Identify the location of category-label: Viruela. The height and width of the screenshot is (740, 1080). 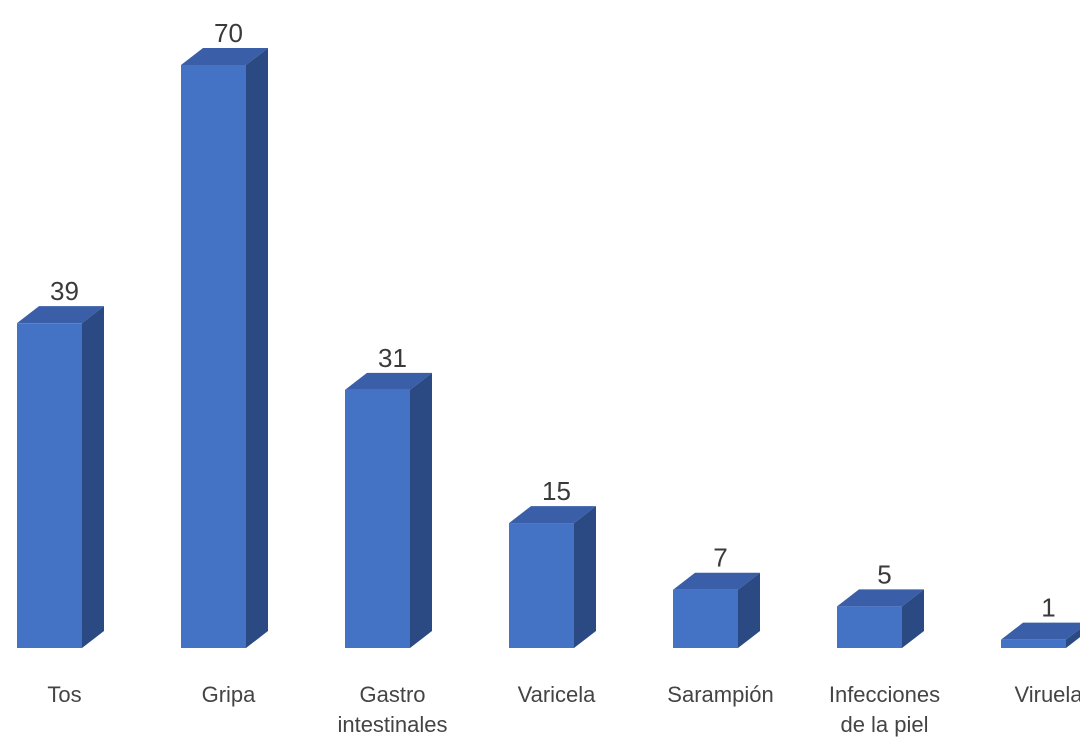
(1047, 694).